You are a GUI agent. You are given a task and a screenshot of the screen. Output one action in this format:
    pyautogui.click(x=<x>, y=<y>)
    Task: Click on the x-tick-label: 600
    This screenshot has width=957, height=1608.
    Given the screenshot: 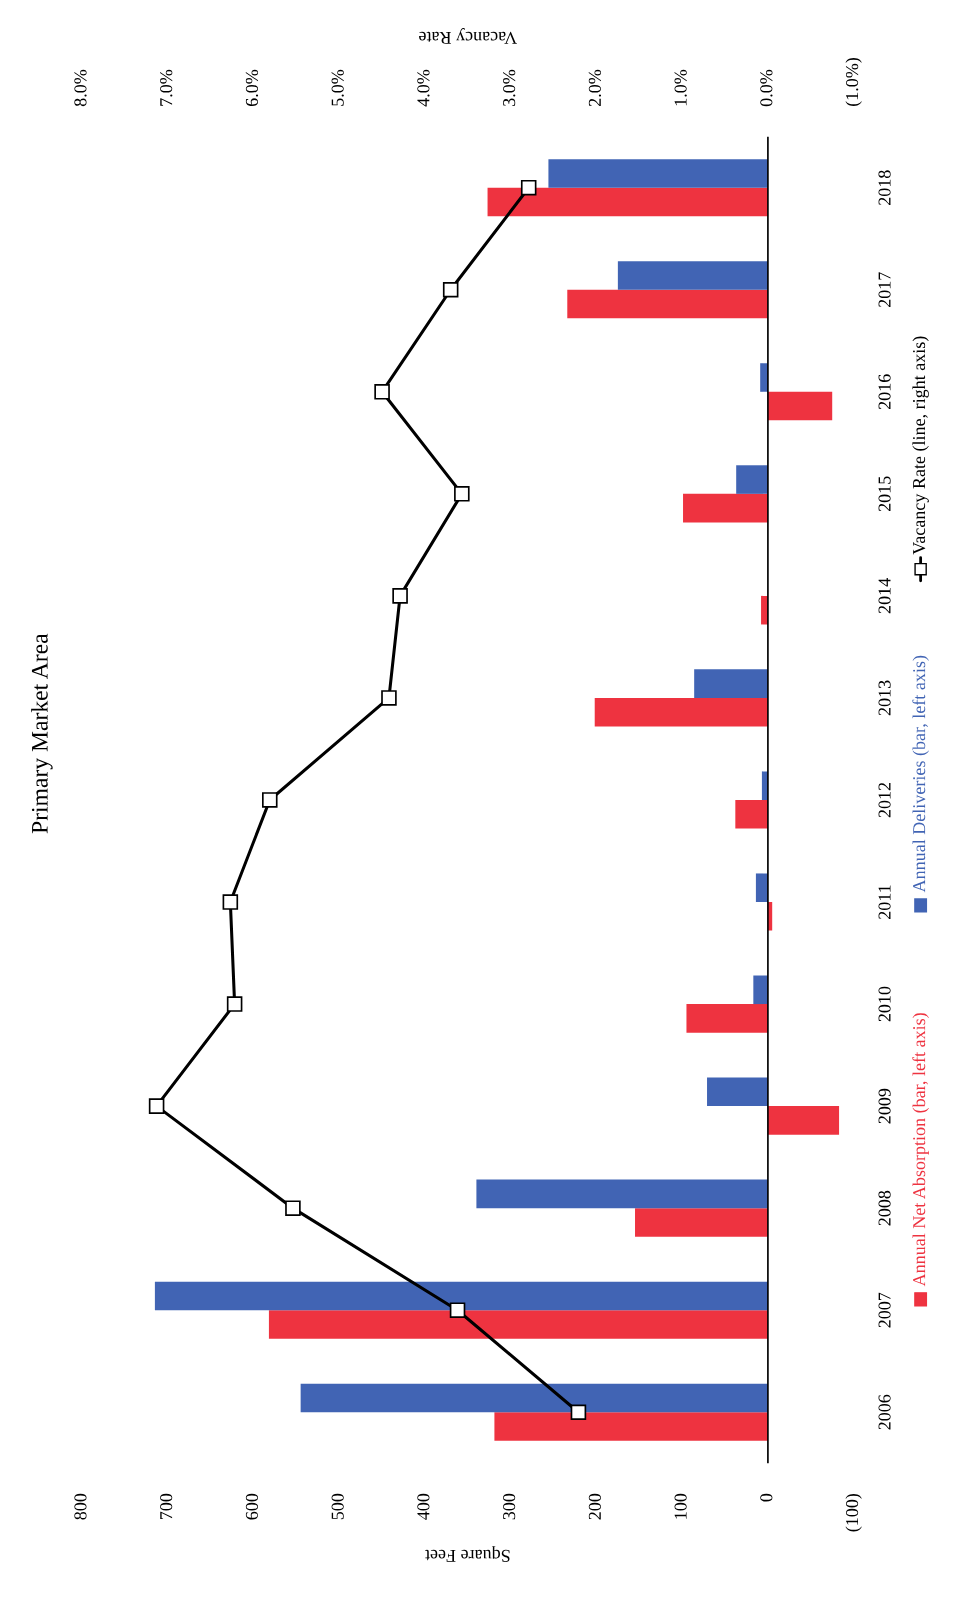 What is the action you would take?
    pyautogui.click(x=252, y=1506)
    